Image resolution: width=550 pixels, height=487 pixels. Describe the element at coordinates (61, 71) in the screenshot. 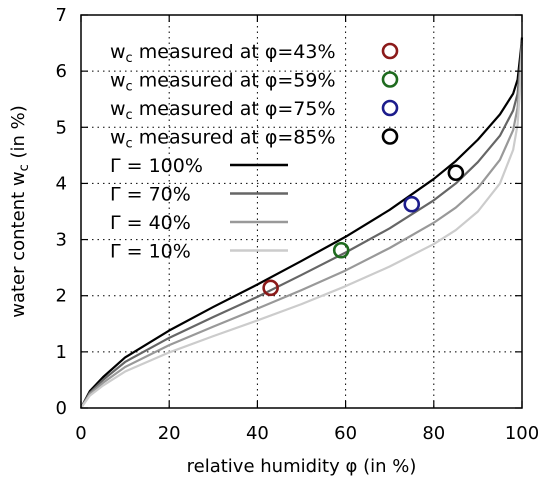

I see `y-tick-label: 6` at that location.